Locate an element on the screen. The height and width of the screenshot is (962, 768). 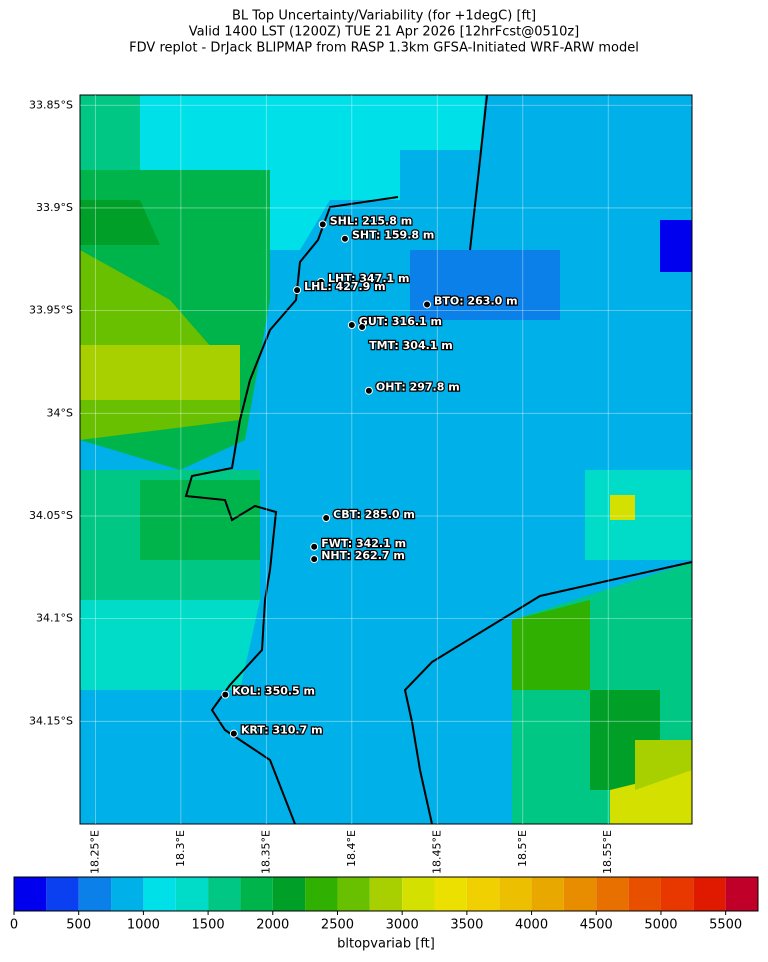
colorbar-tick-label: 4000 is located at coordinates (531, 925).